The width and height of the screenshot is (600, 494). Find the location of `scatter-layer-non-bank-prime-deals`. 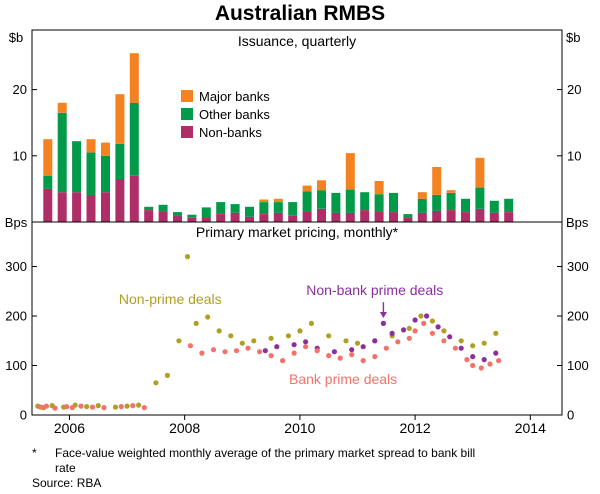

scatter-layer-non-bank-prime-deals is located at coordinates (380, 338).